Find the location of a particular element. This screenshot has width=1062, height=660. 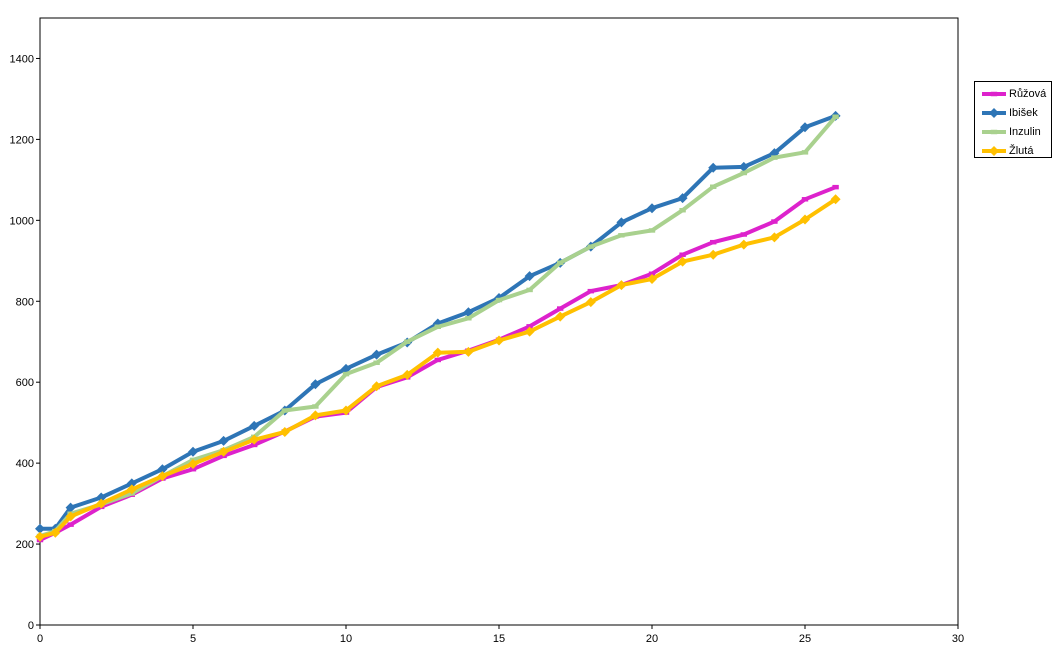

x-tick-label: 25 is located at coordinates (805, 639).